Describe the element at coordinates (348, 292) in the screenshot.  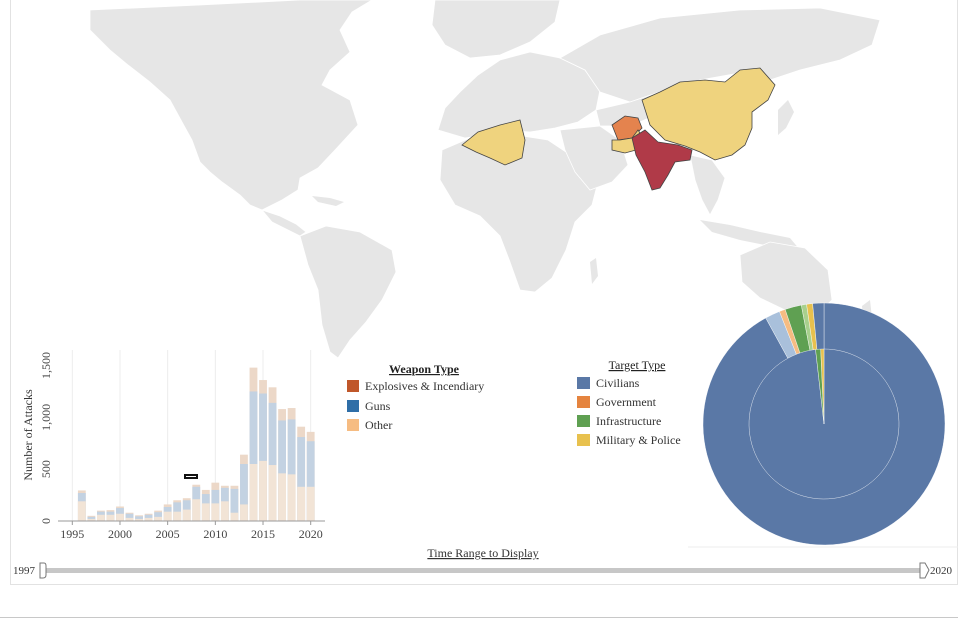
I see `map-land-south-america` at that location.